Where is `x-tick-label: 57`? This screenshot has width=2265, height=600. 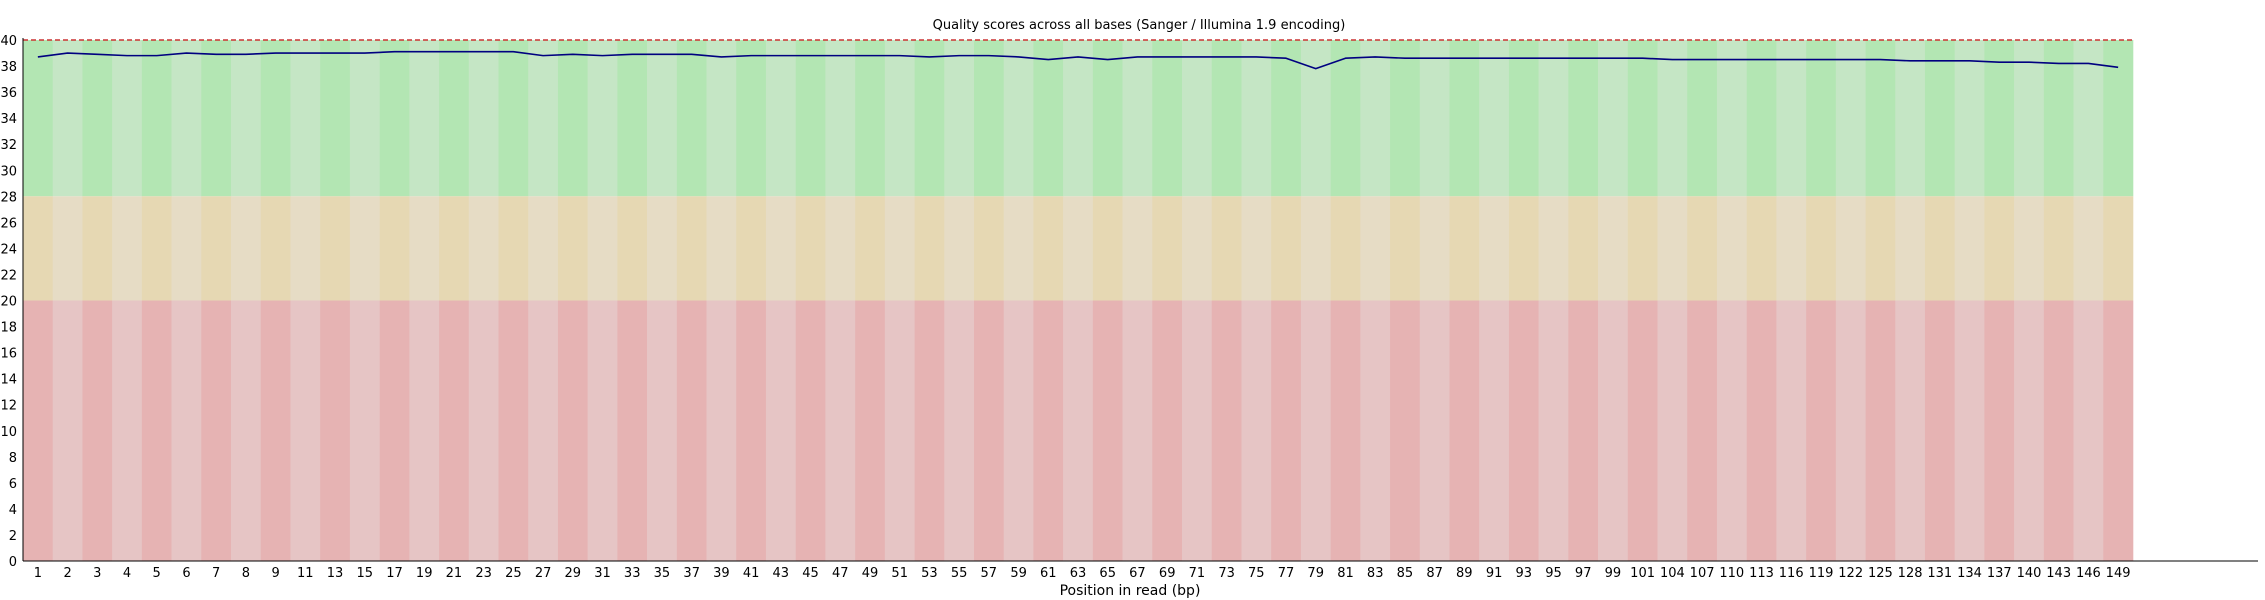 x-tick-label: 57 is located at coordinates (989, 573).